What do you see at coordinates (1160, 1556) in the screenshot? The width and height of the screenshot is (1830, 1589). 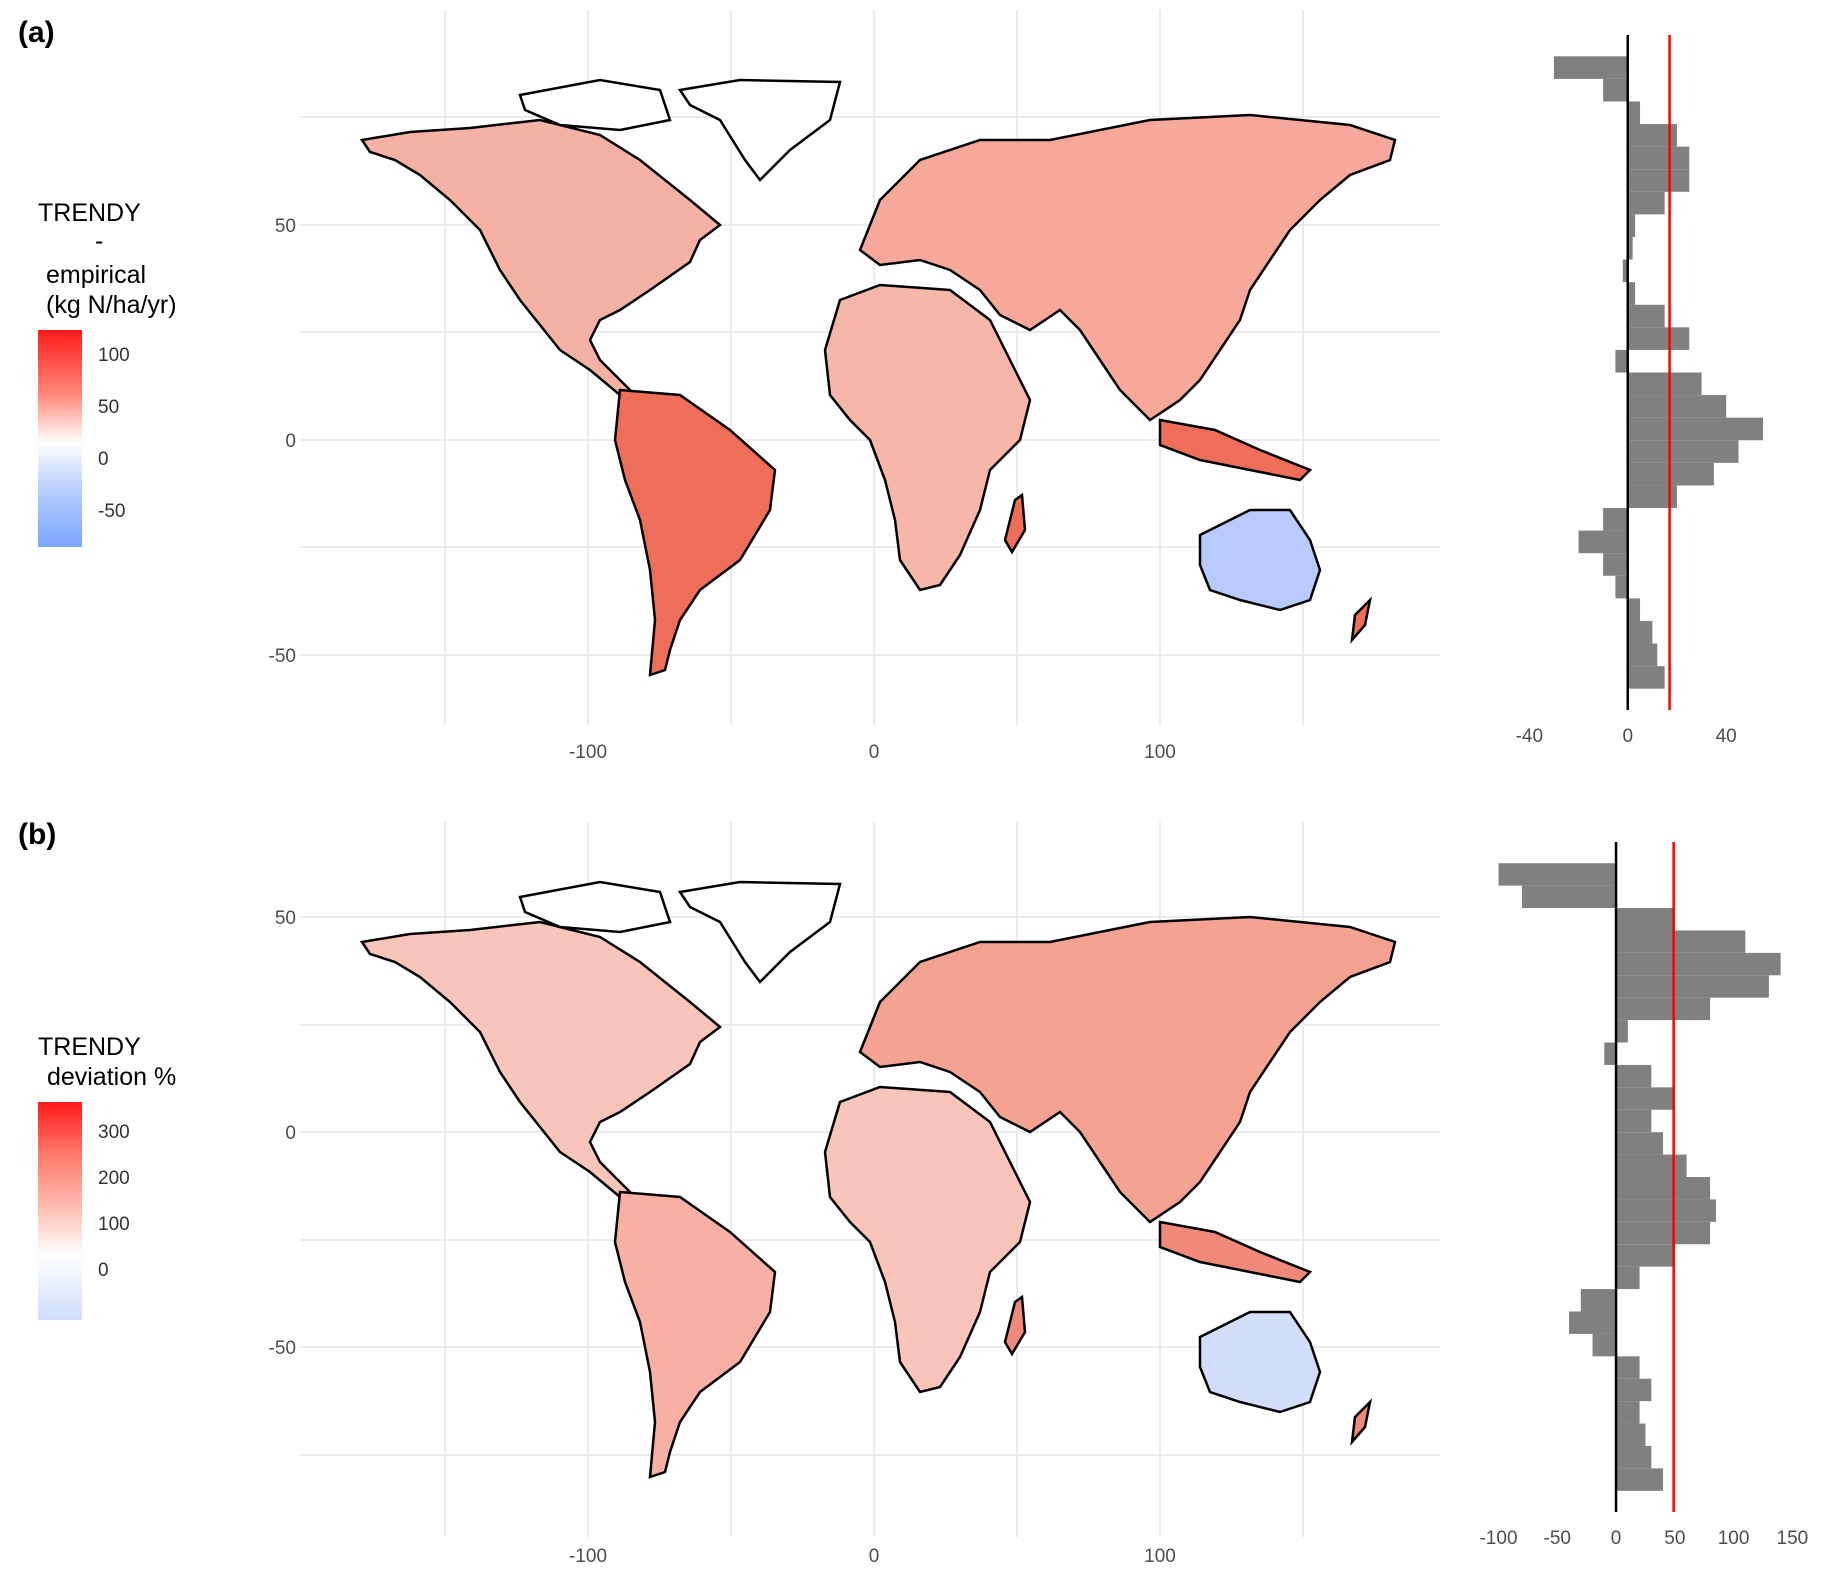 I see `lon-tick-label: 100` at bounding box center [1160, 1556].